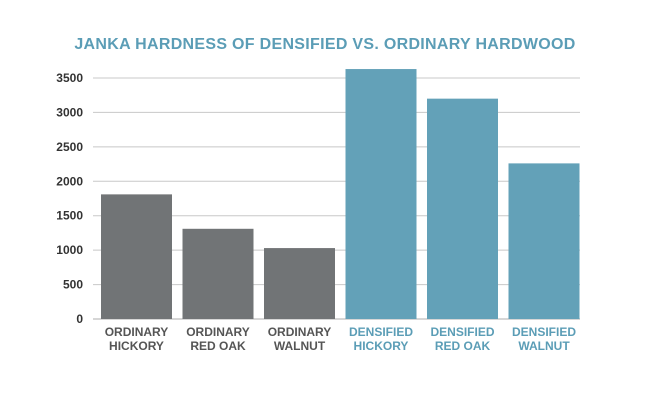  Describe the element at coordinates (69, 216) in the screenshot. I see `y-tick-label: 1500` at that location.